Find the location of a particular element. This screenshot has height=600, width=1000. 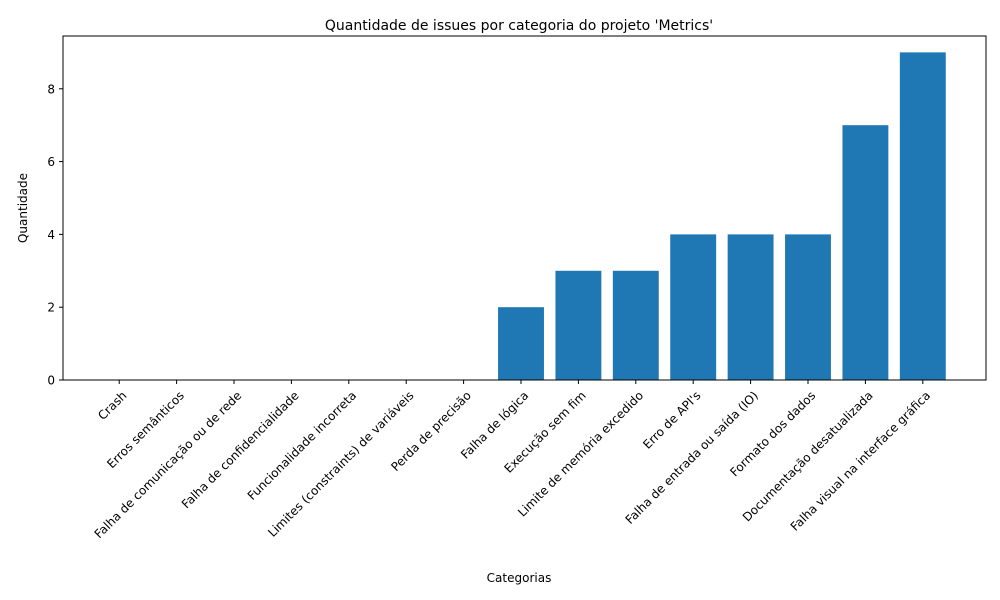

y-tick-label: 8 is located at coordinates (51, 89).